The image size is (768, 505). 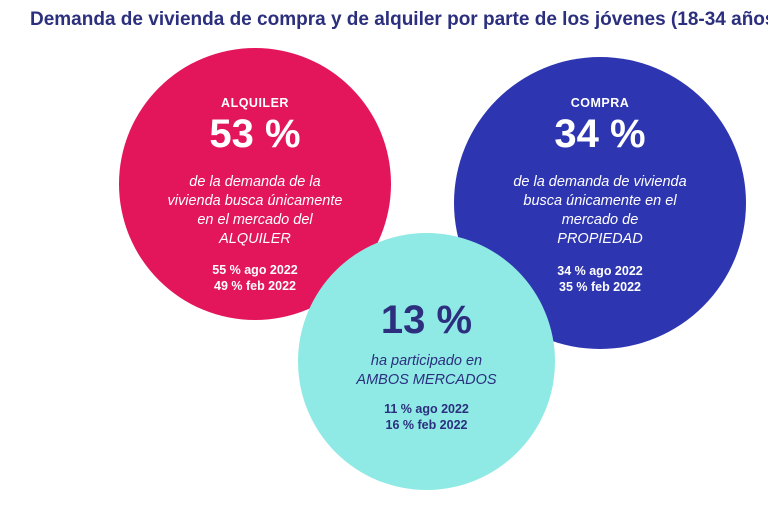 I want to click on ambos-prev-feb: 16 % feb 2022, so click(x=426, y=425).